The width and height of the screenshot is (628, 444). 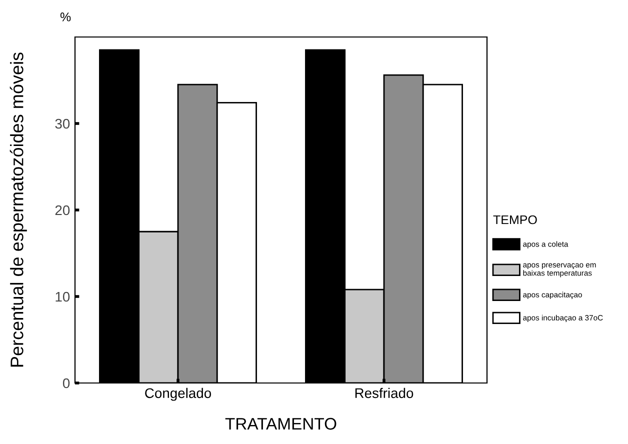 I want to click on legend-title: TEMPO, so click(x=515, y=219).